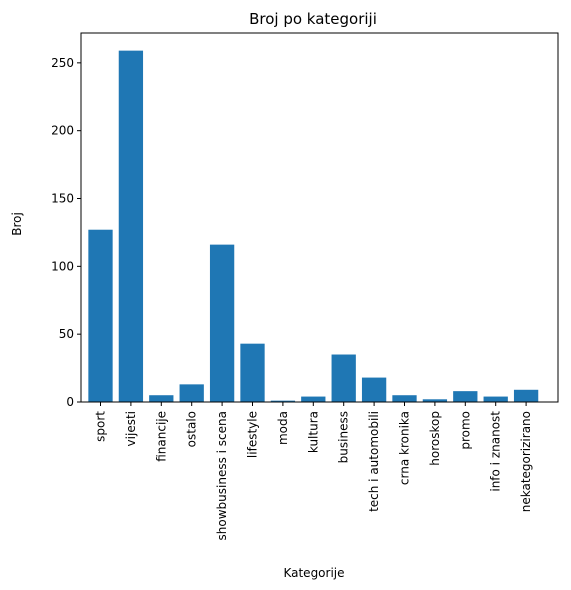 This screenshot has width=571, height=590. What do you see at coordinates (495, 399) in the screenshot?
I see `bar-info-i-znanost` at bounding box center [495, 399].